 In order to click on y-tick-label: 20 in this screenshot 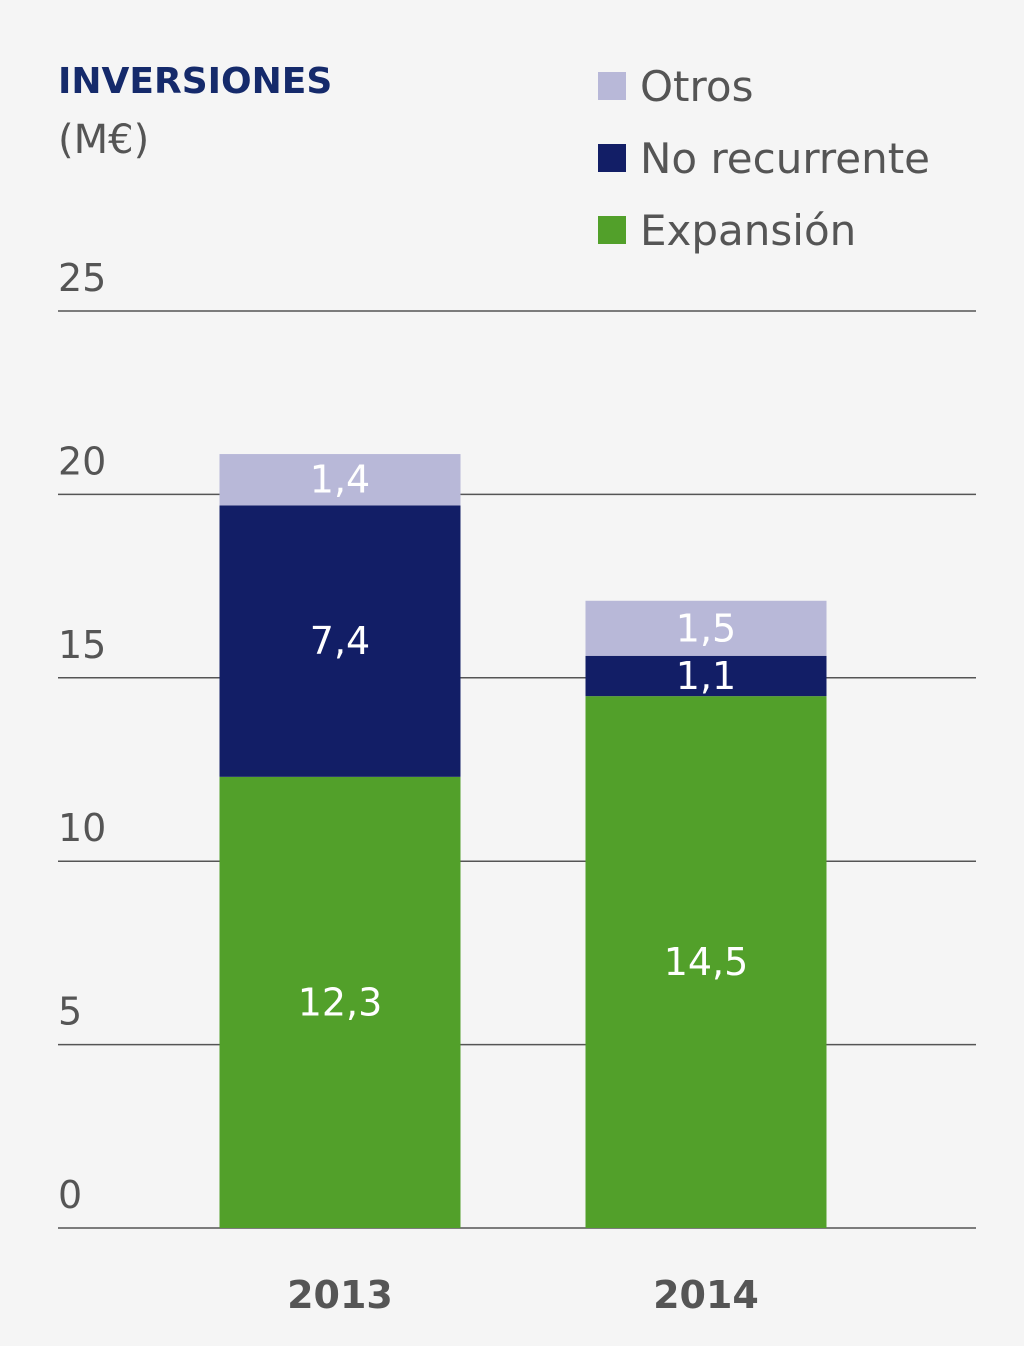, I will do `click(82, 461)`.